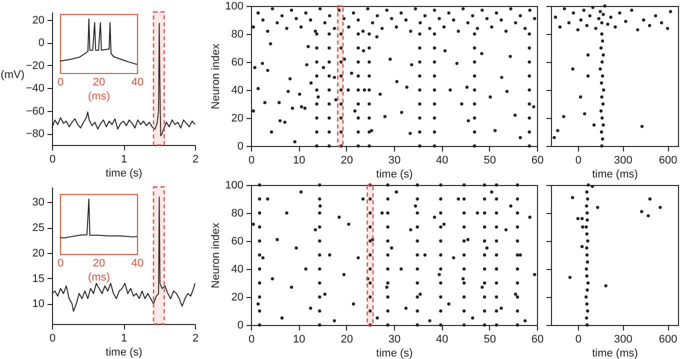  What do you see at coordinates (237, 90) in the screenshot?
I see `y-tick-label: 40` at bounding box center [237, 90].